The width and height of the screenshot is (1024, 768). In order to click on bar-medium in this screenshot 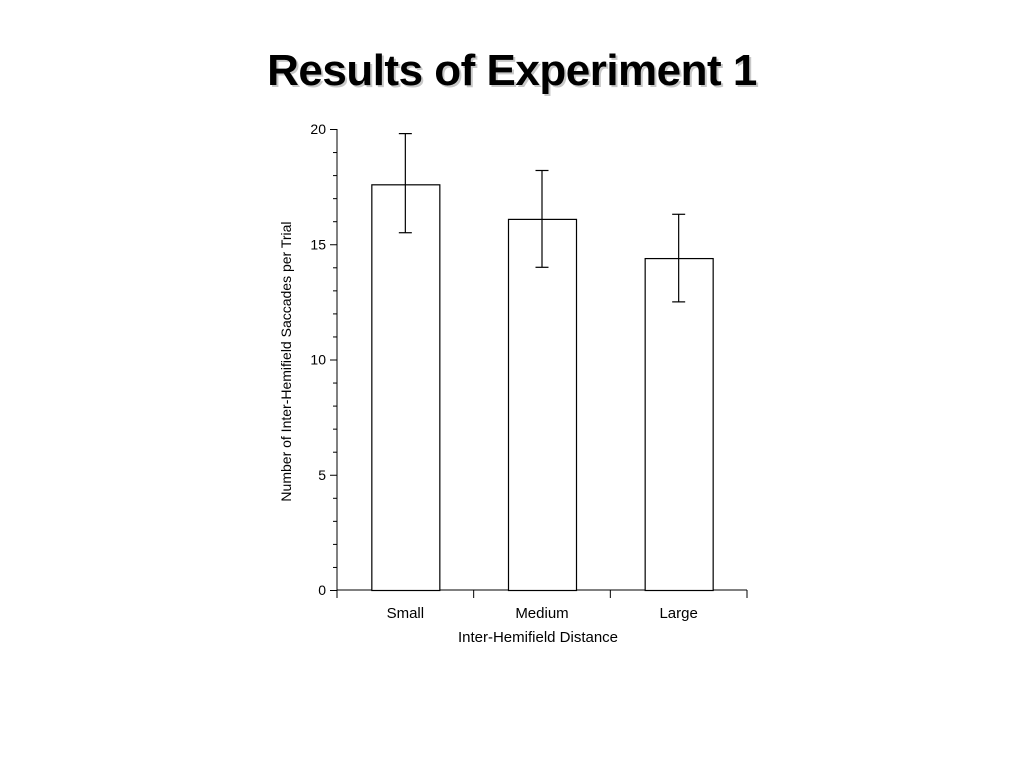, I will do `click(542, 405)`.